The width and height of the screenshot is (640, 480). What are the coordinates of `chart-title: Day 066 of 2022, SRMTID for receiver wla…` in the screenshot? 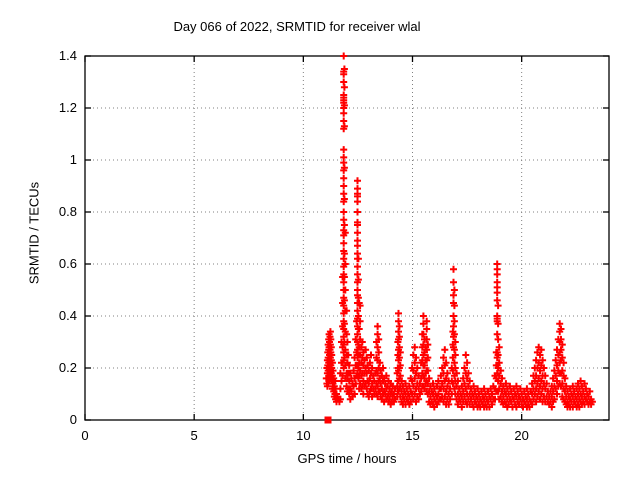 It's located at (297, 26).